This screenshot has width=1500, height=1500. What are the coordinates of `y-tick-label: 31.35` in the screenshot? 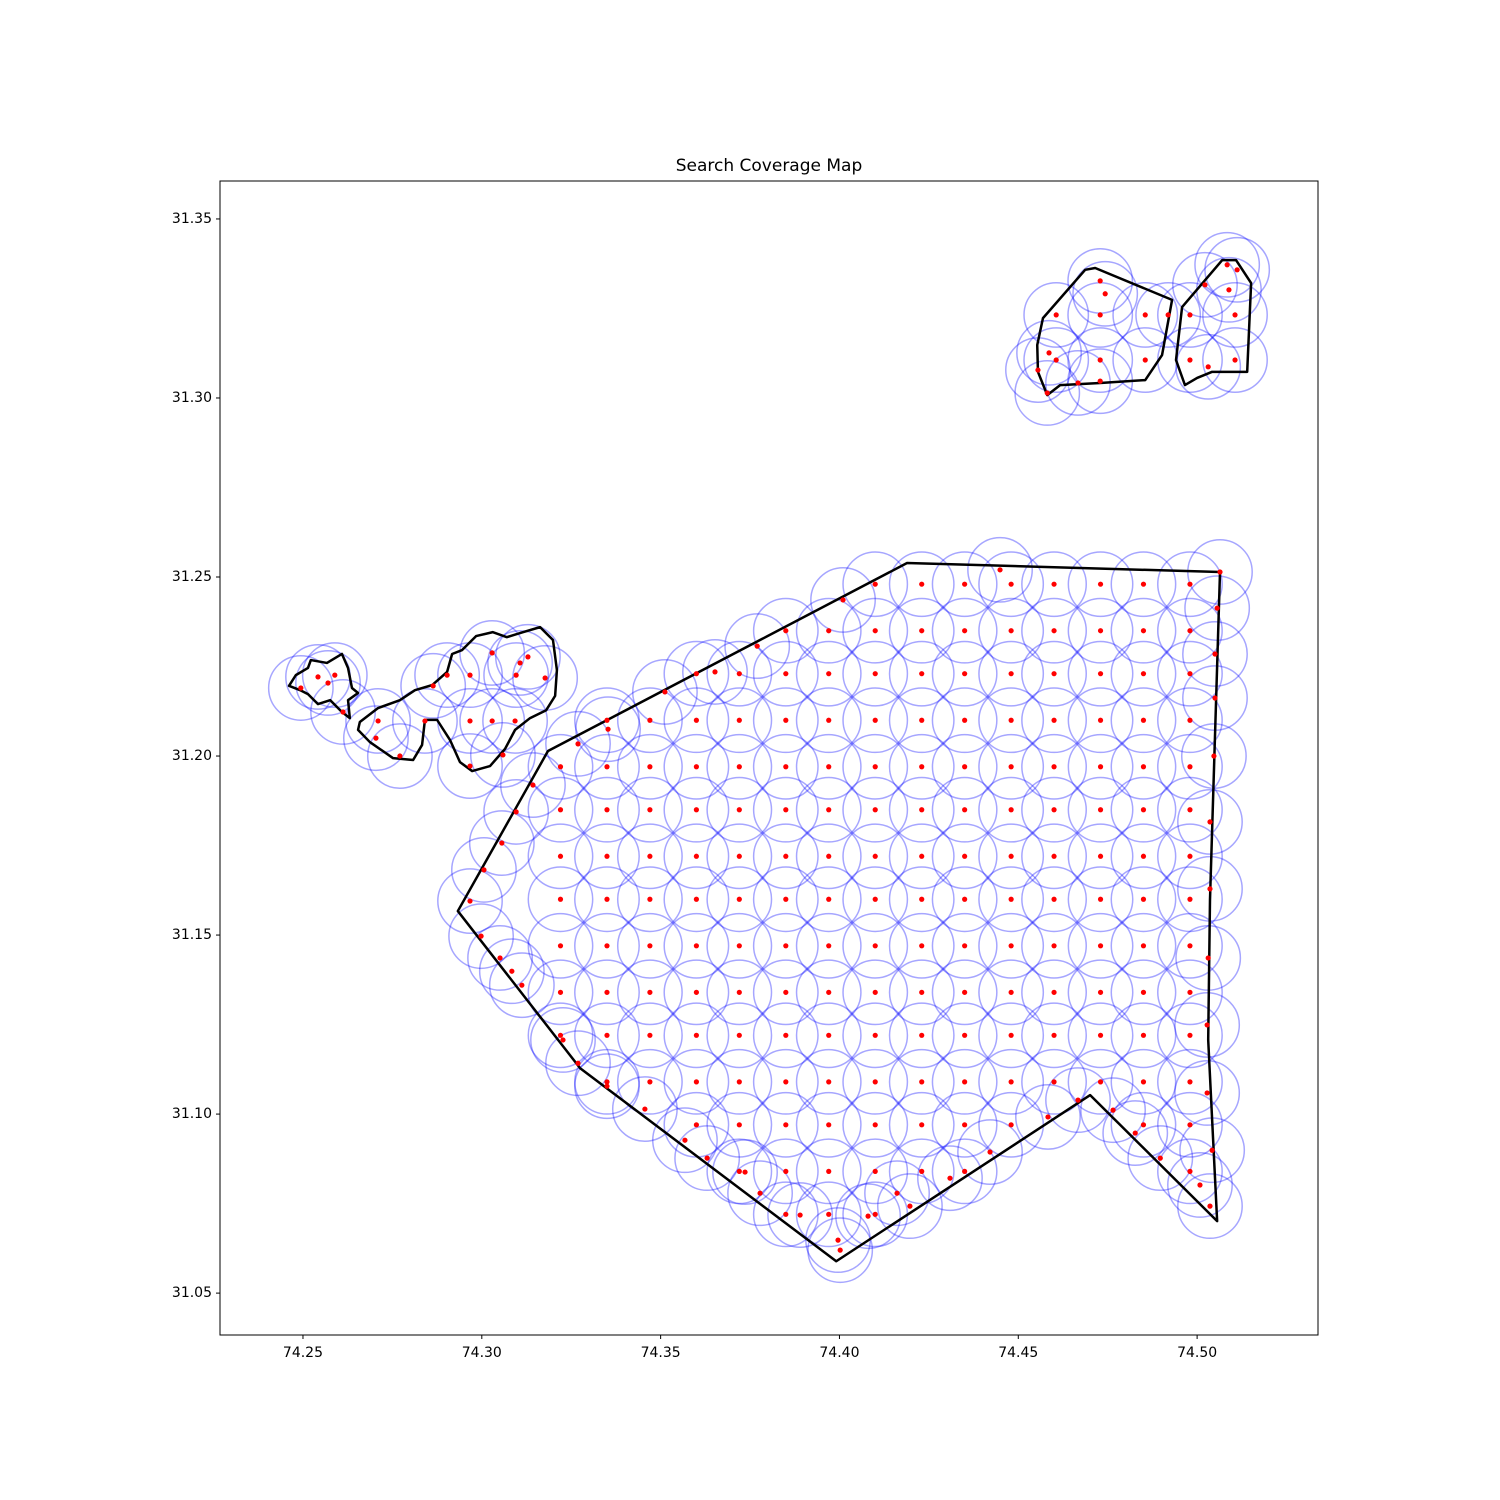 It's located at (192, 219).